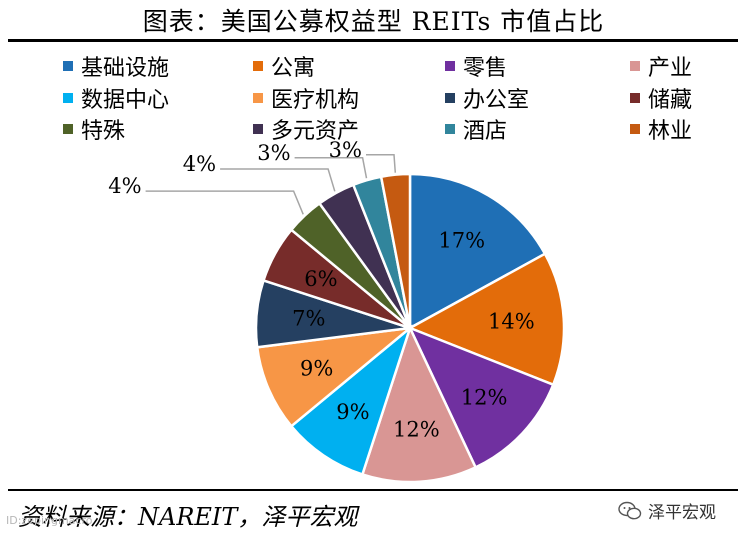  I want to click on legend-label: 数据中心, so click(125, 100).